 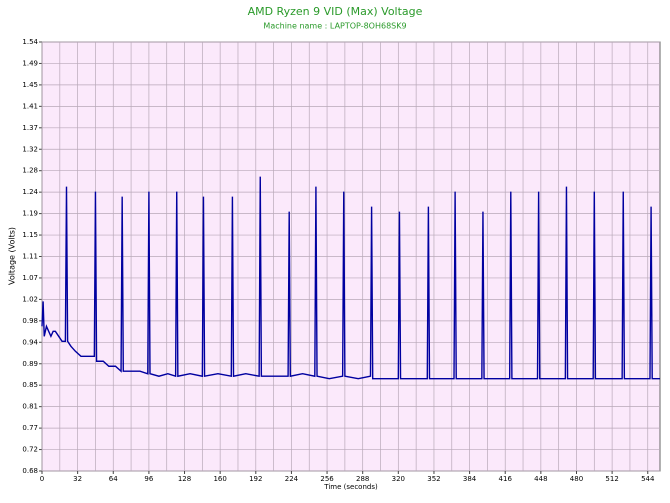 What do you see at coordinates (255, 479) in the screenshot?
I see `x-tick-label: 192` at bounding box center [255, 479].